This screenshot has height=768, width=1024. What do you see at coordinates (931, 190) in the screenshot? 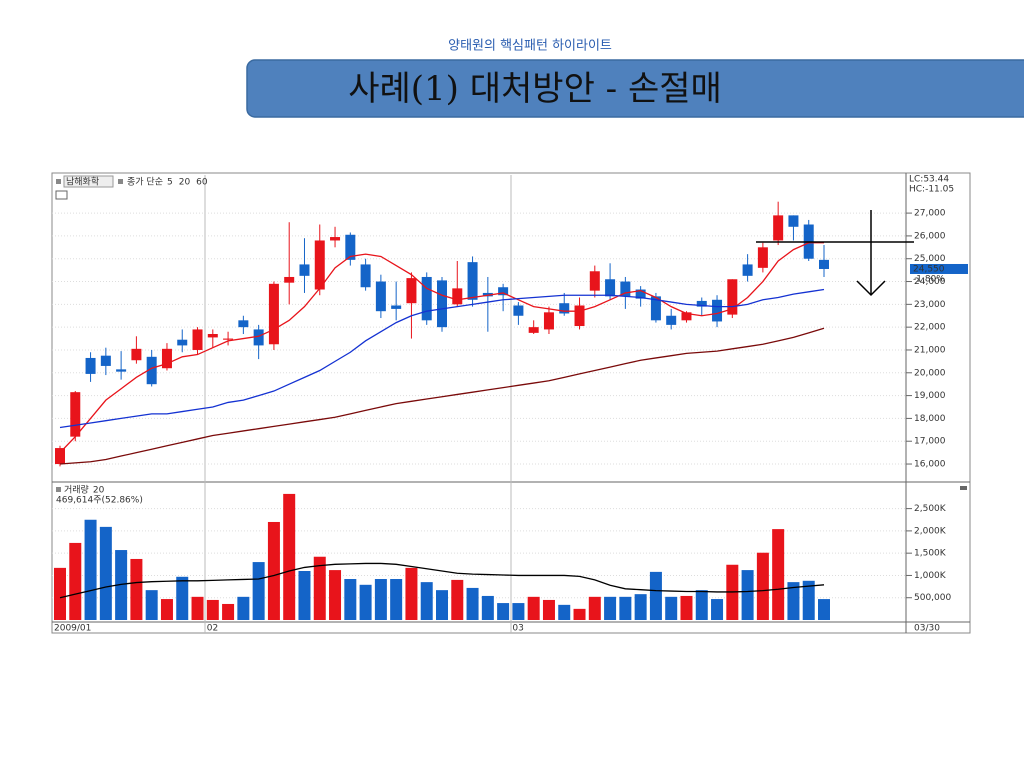
I see `hc-label: HC:-11.05` at bounding box center [931, 190].